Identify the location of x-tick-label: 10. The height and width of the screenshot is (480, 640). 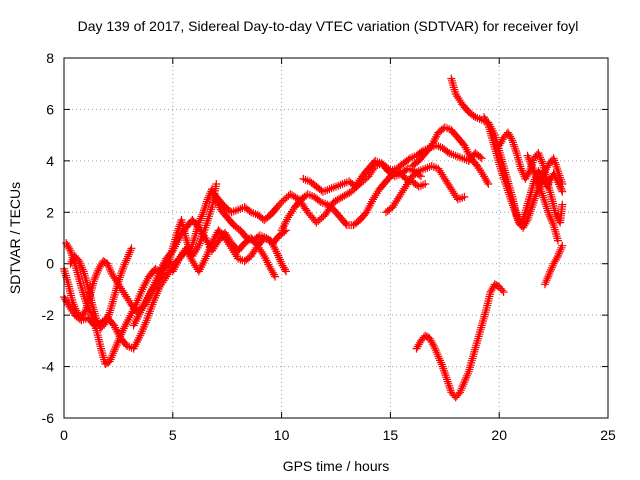
(282, 435).